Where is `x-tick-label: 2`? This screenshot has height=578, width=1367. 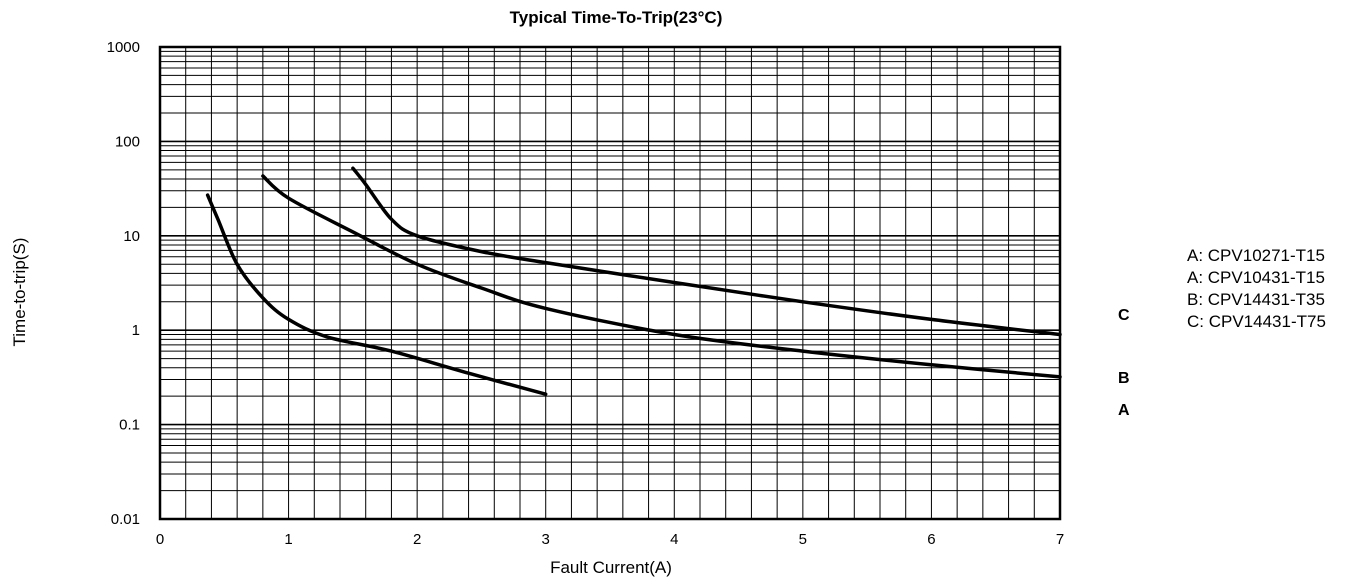 x-tick-label: 2 is located at coordinates (417, 539).